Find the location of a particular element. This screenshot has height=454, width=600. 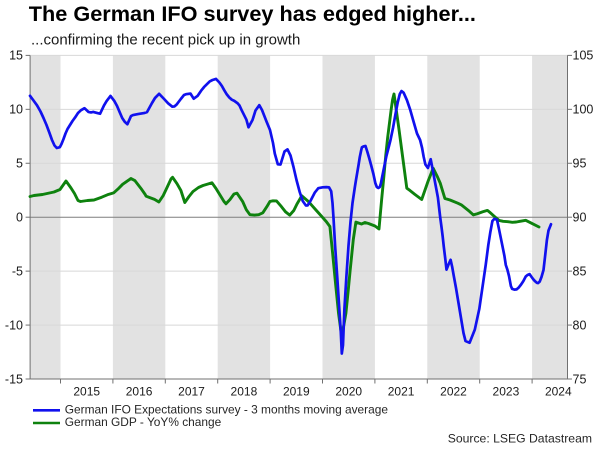

svg-text: 105 is located at coordinates (583, 56).